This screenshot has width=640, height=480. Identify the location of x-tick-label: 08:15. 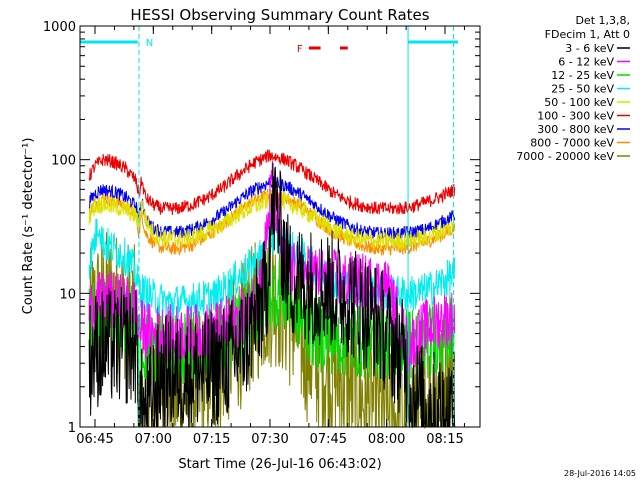
(444, 439).